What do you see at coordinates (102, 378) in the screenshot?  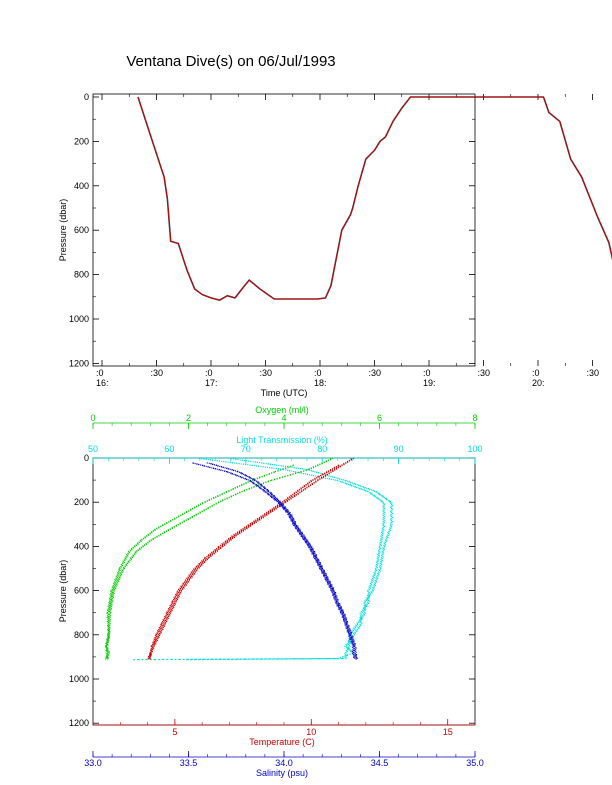 I see `x-tick-label: :0 16:` at bounding box center [102, 378].